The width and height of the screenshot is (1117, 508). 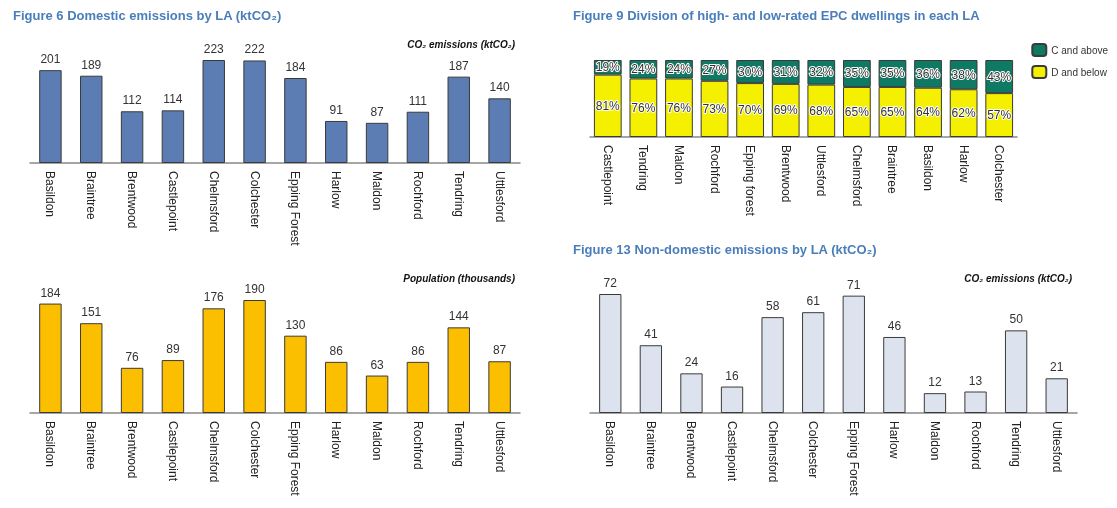 I want to click on data-label: 12, so click(x=935, y=382).